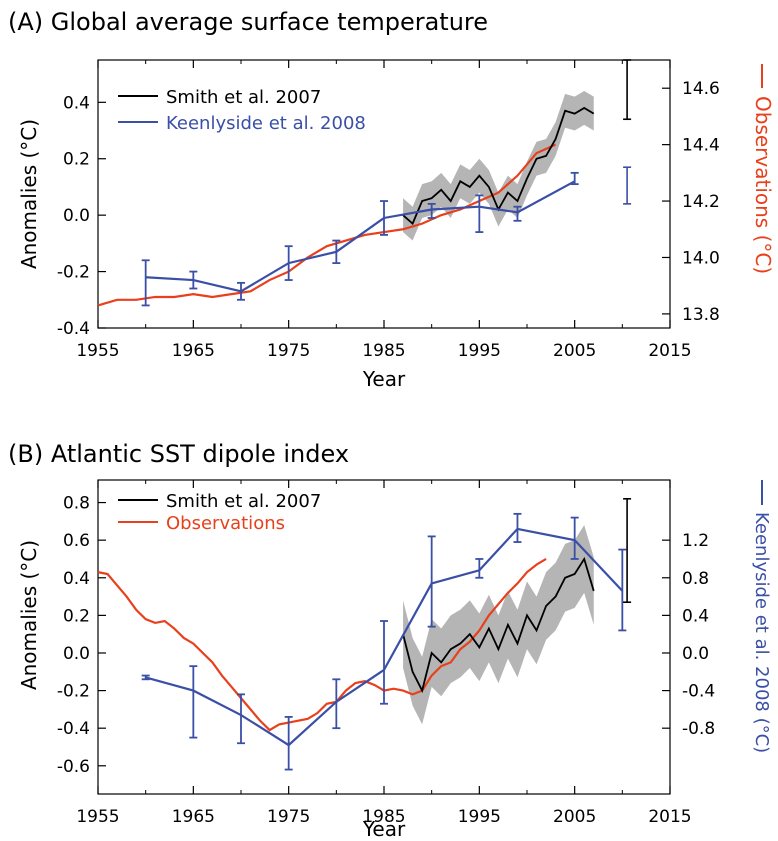  Describe the element at coordinates (248, 22) in the screenshot. I see `panel-a-title: (A) Global average surface temperature` at that location.